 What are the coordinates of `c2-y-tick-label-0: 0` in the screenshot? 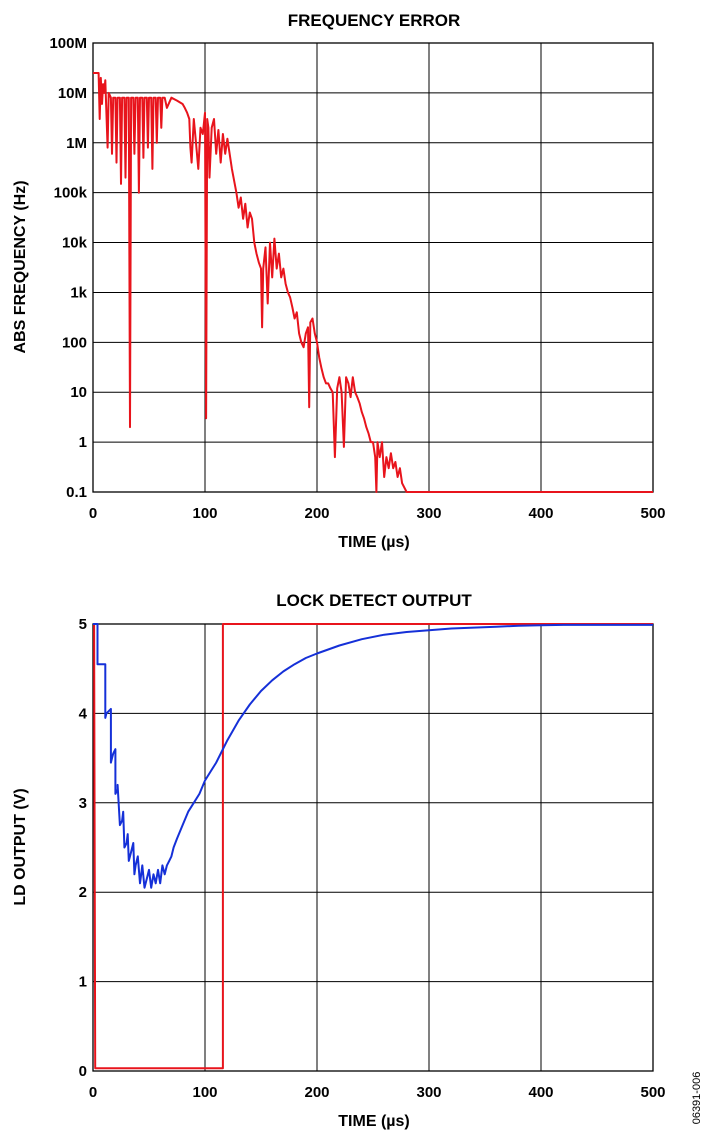 It's located at (83, 1071).